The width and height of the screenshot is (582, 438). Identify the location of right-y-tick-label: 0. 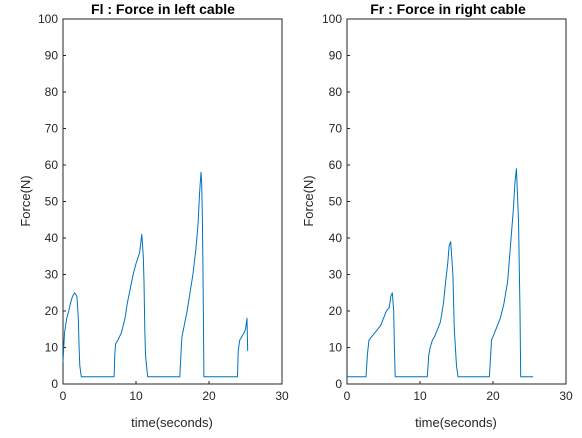
(338, 384).